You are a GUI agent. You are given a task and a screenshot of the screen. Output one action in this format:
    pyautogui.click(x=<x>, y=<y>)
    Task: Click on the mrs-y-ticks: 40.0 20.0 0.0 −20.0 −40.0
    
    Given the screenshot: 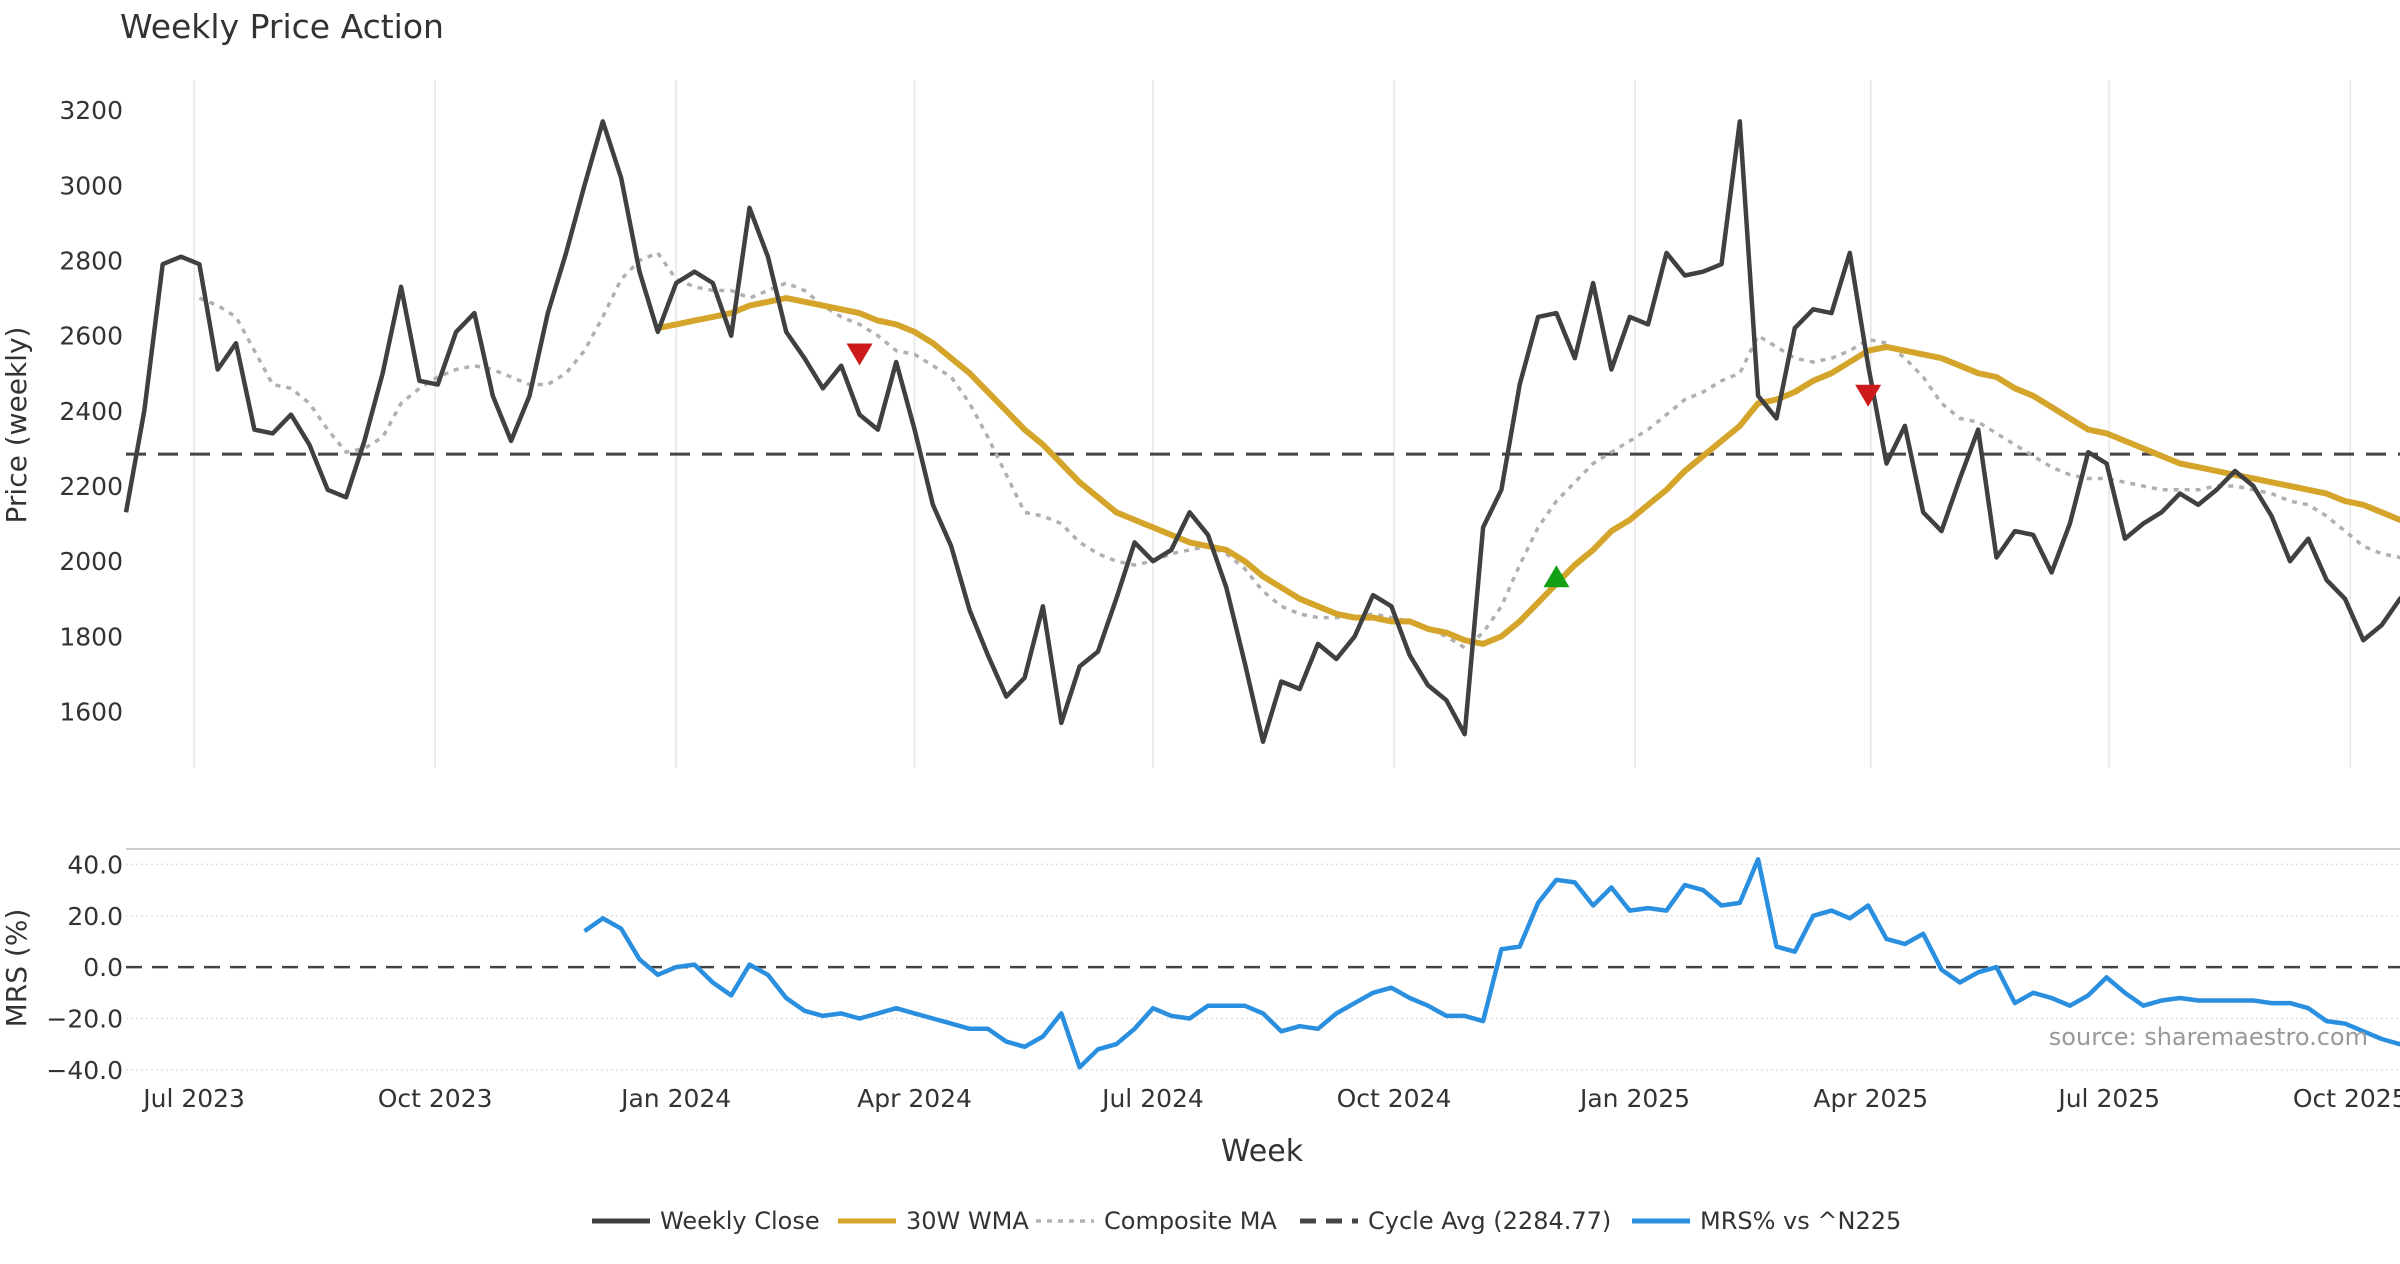 What is the action you would take?
    pyautogui.click(x=84, y=967)
    